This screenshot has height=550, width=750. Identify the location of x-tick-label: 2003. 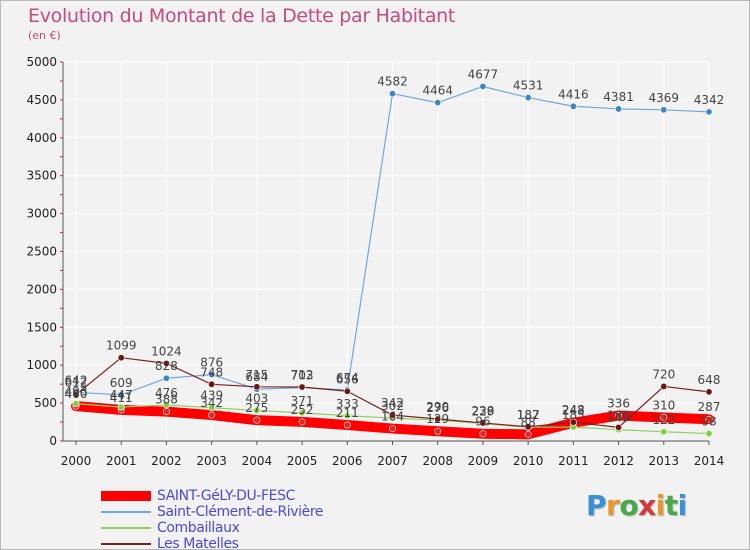
(211, 461).